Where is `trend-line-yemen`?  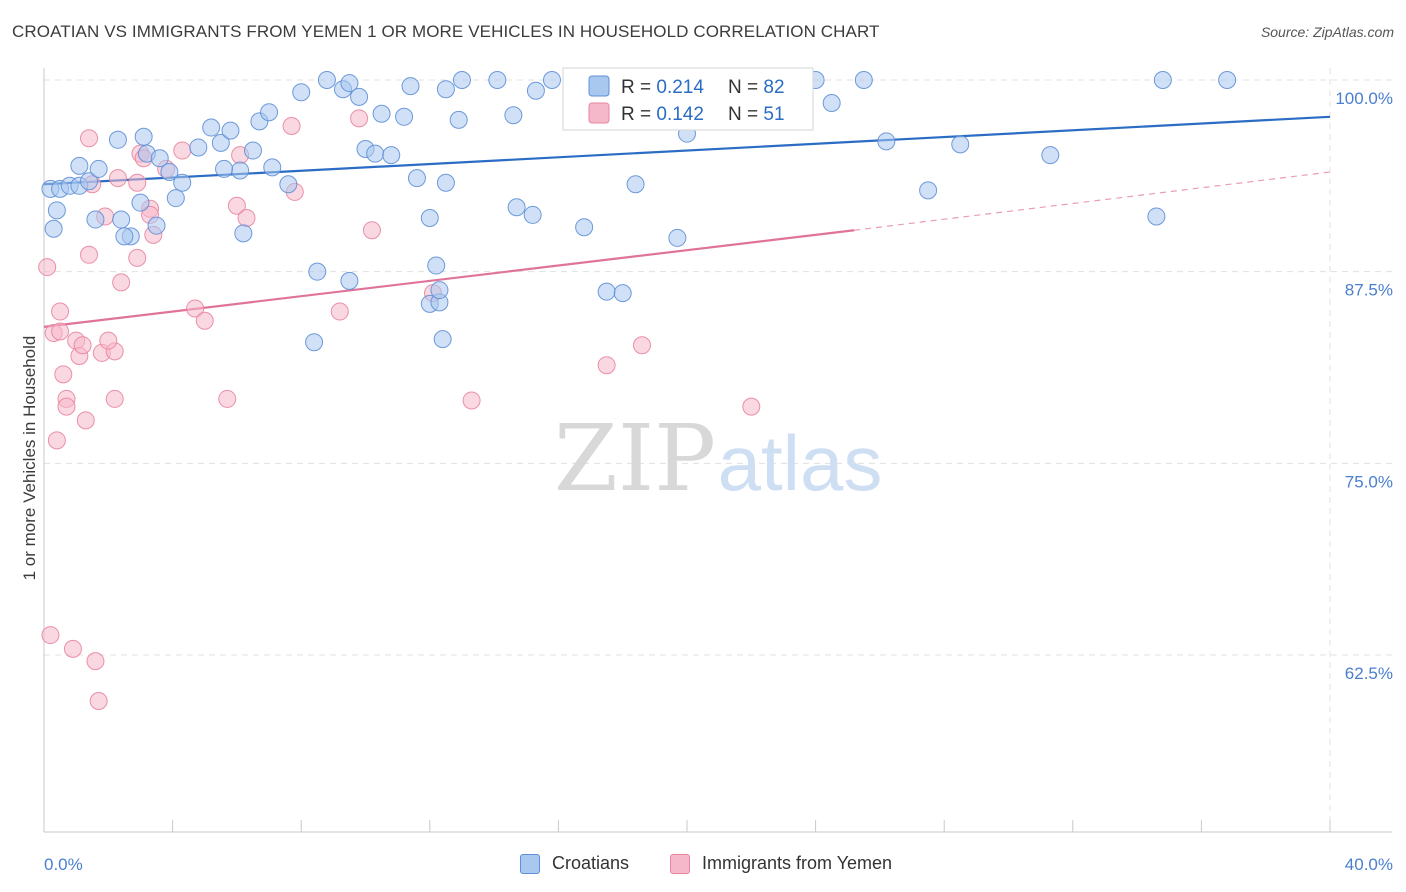 trend-line-yemen is located at coordinates (449, 278).